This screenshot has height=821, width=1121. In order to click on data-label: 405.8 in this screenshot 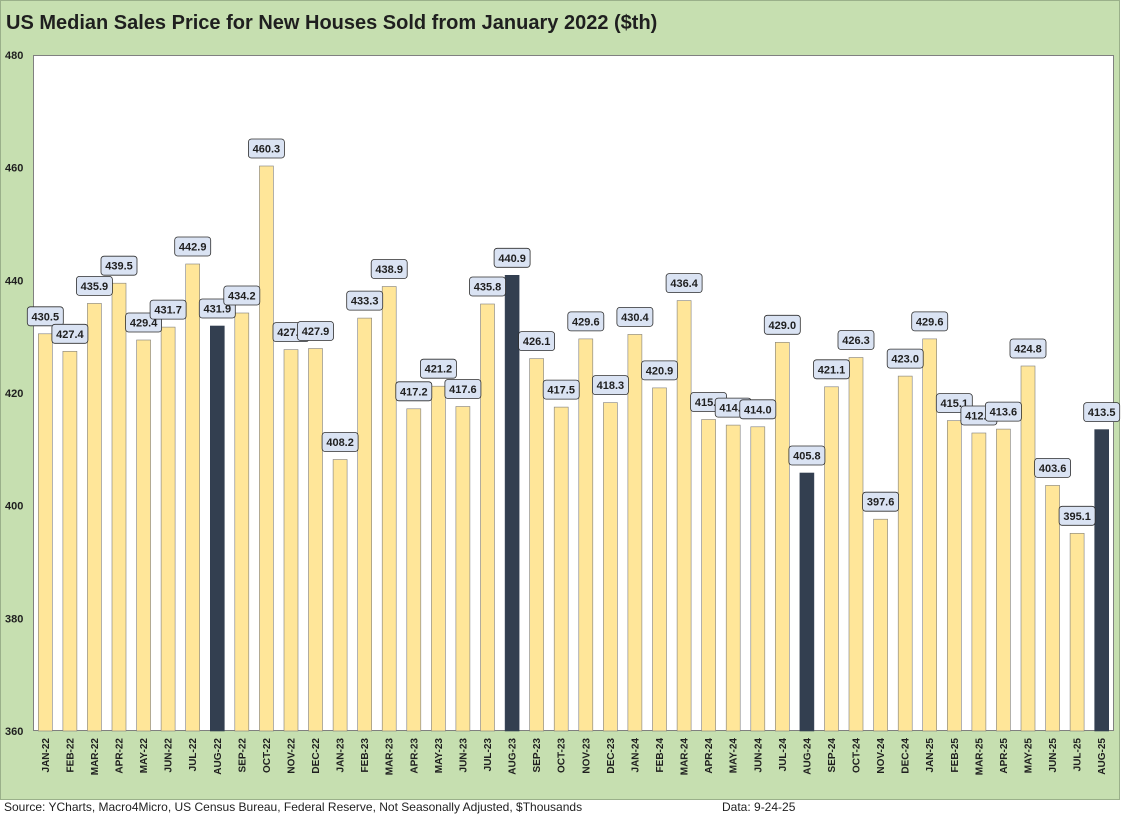, I will do `click(807, 457)`.